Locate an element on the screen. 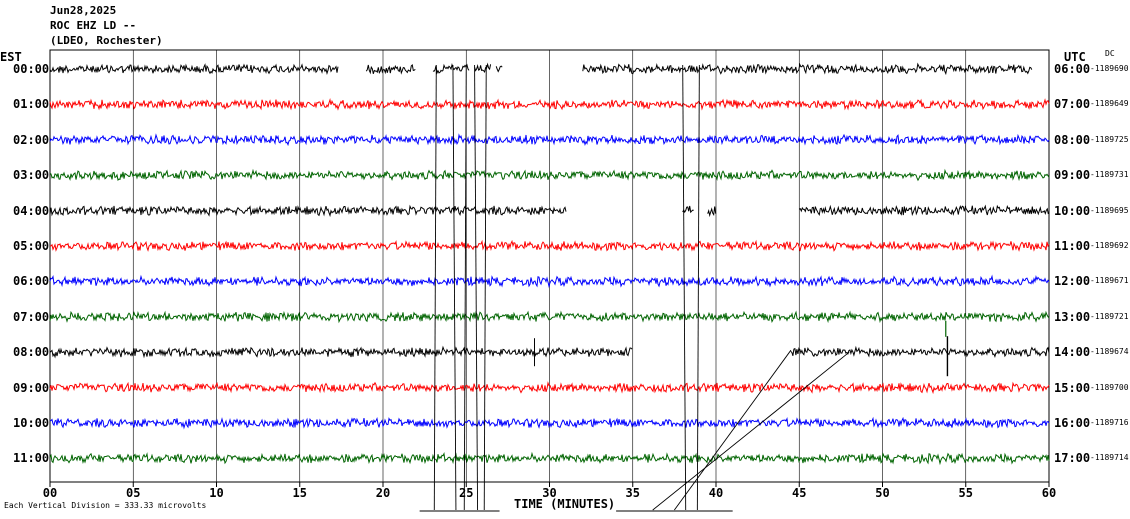  trace-16:00-seg-0 is located at coordinates (549, 423).